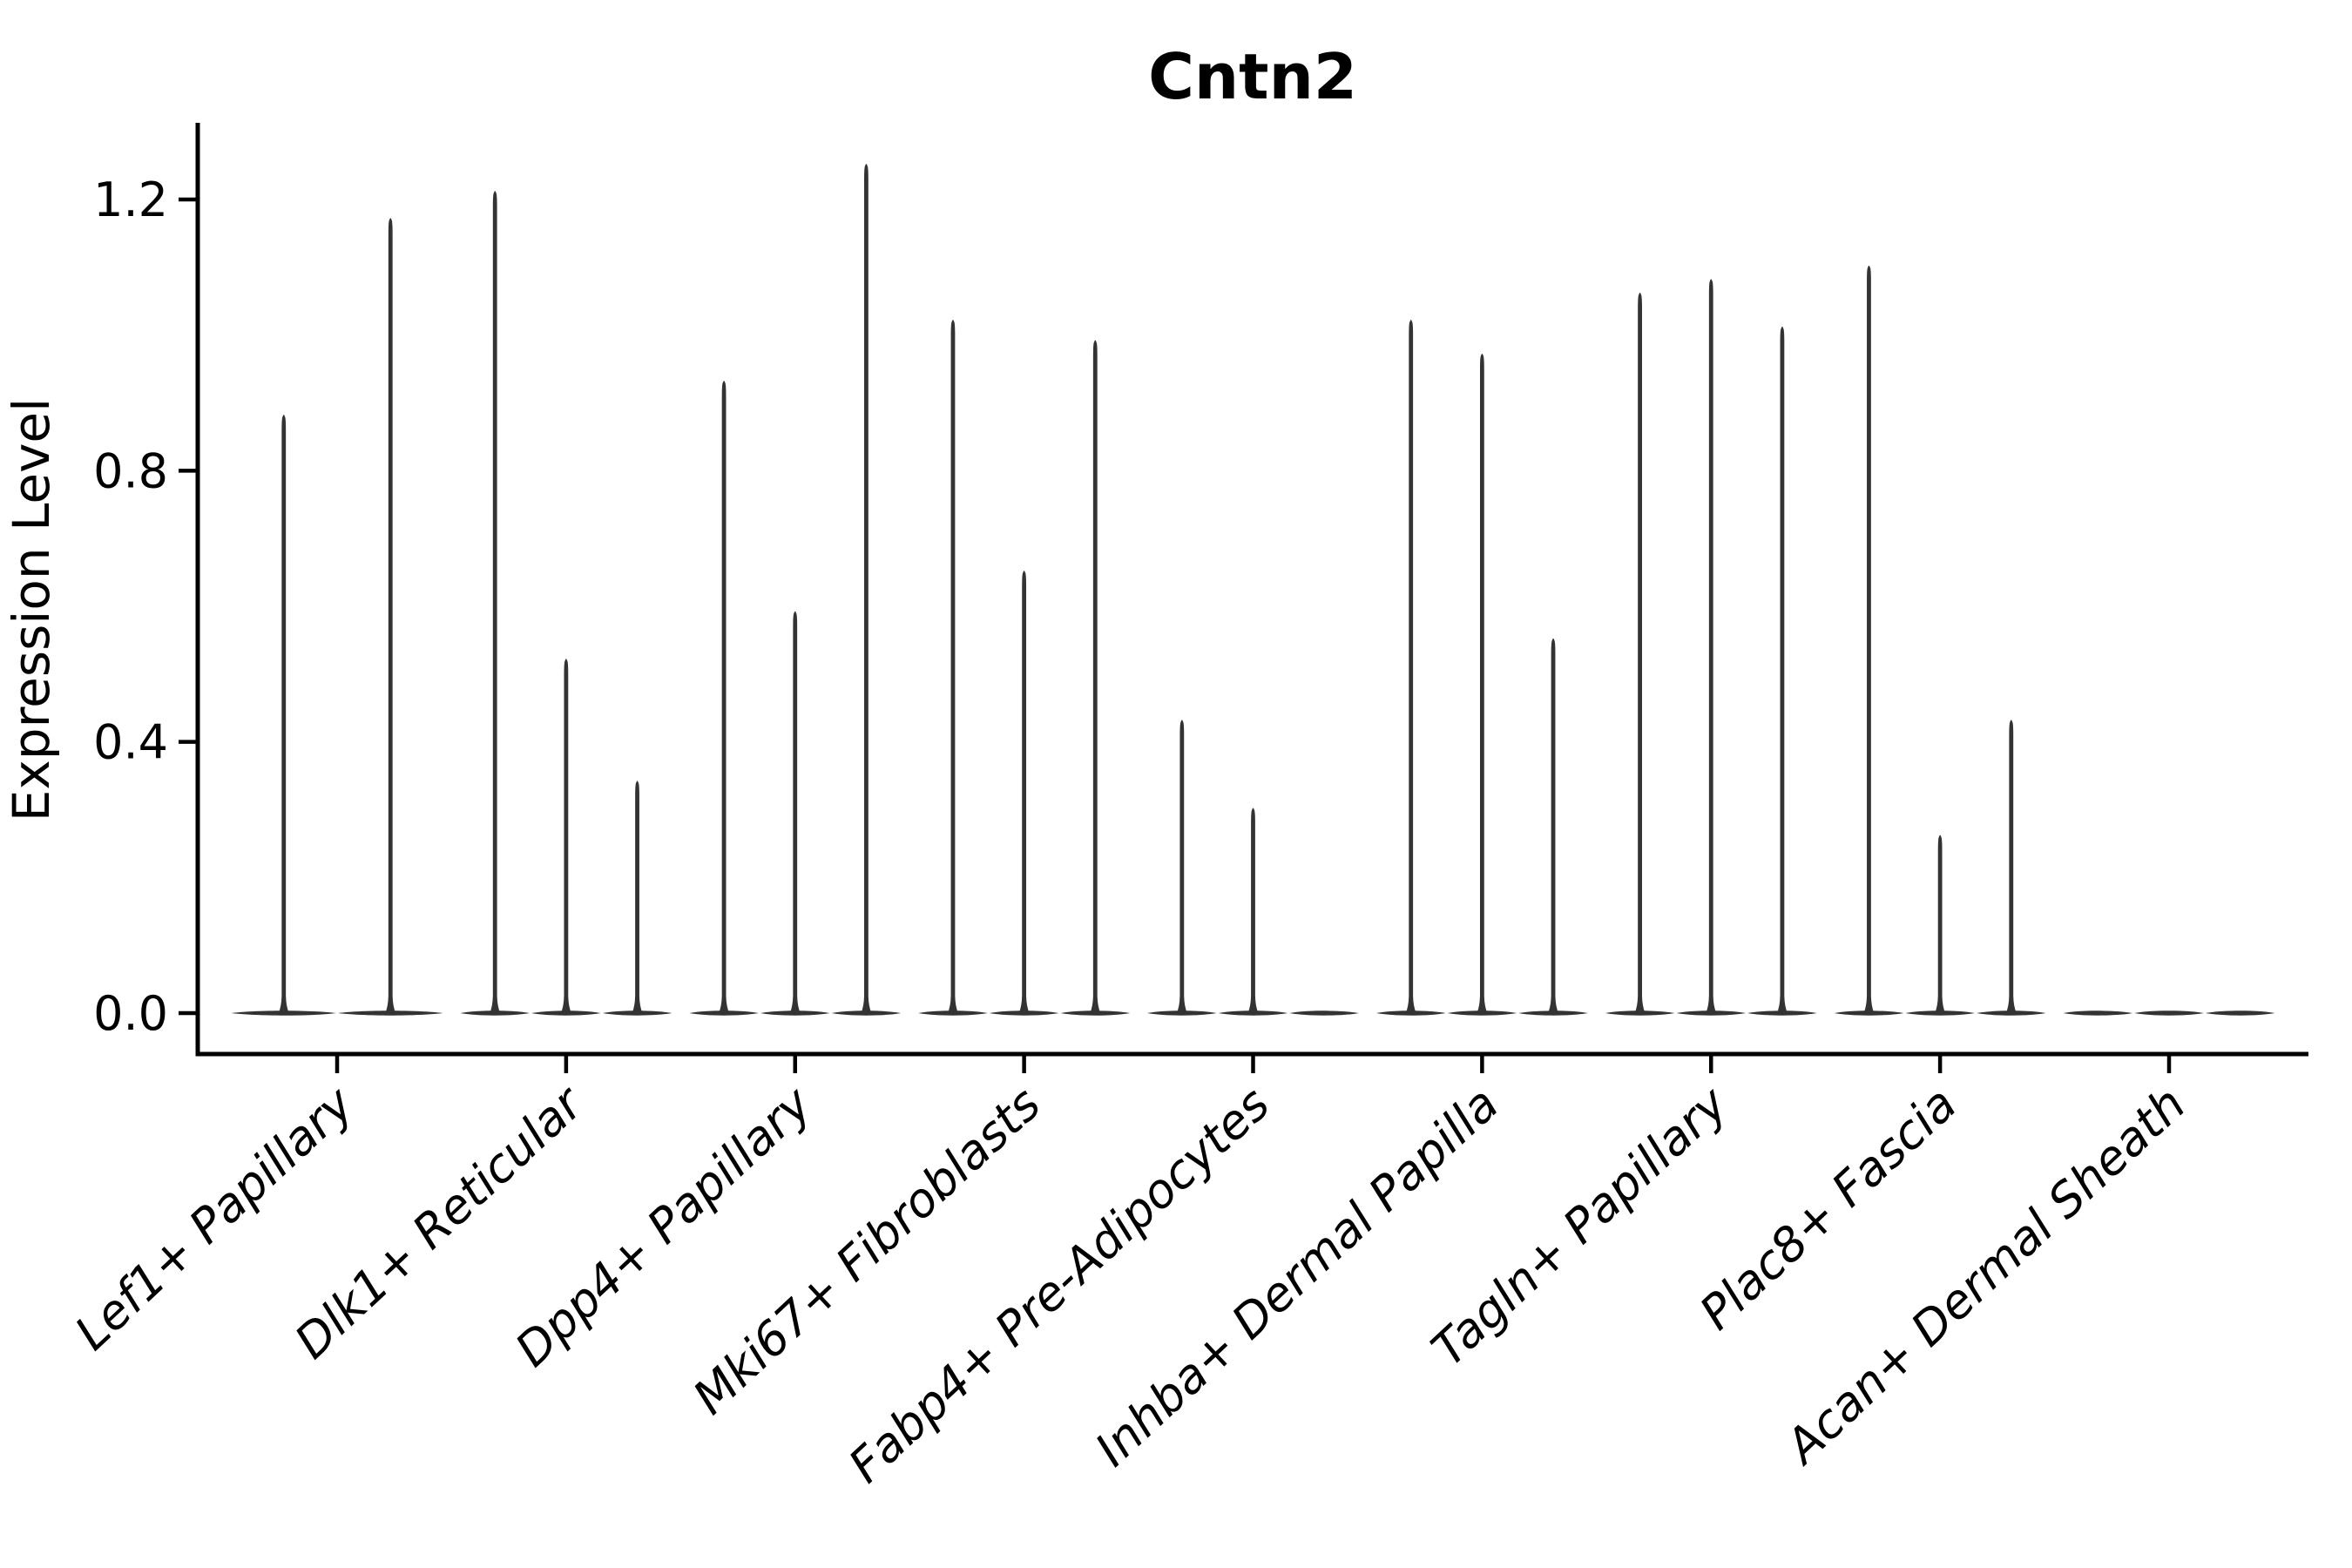  What do you see at coordinates (130, 606) in the screenshot?
I see `y-tick-labels-layer: 0.0 0.4 0.8 1.2` at bounding box center [130, 606].